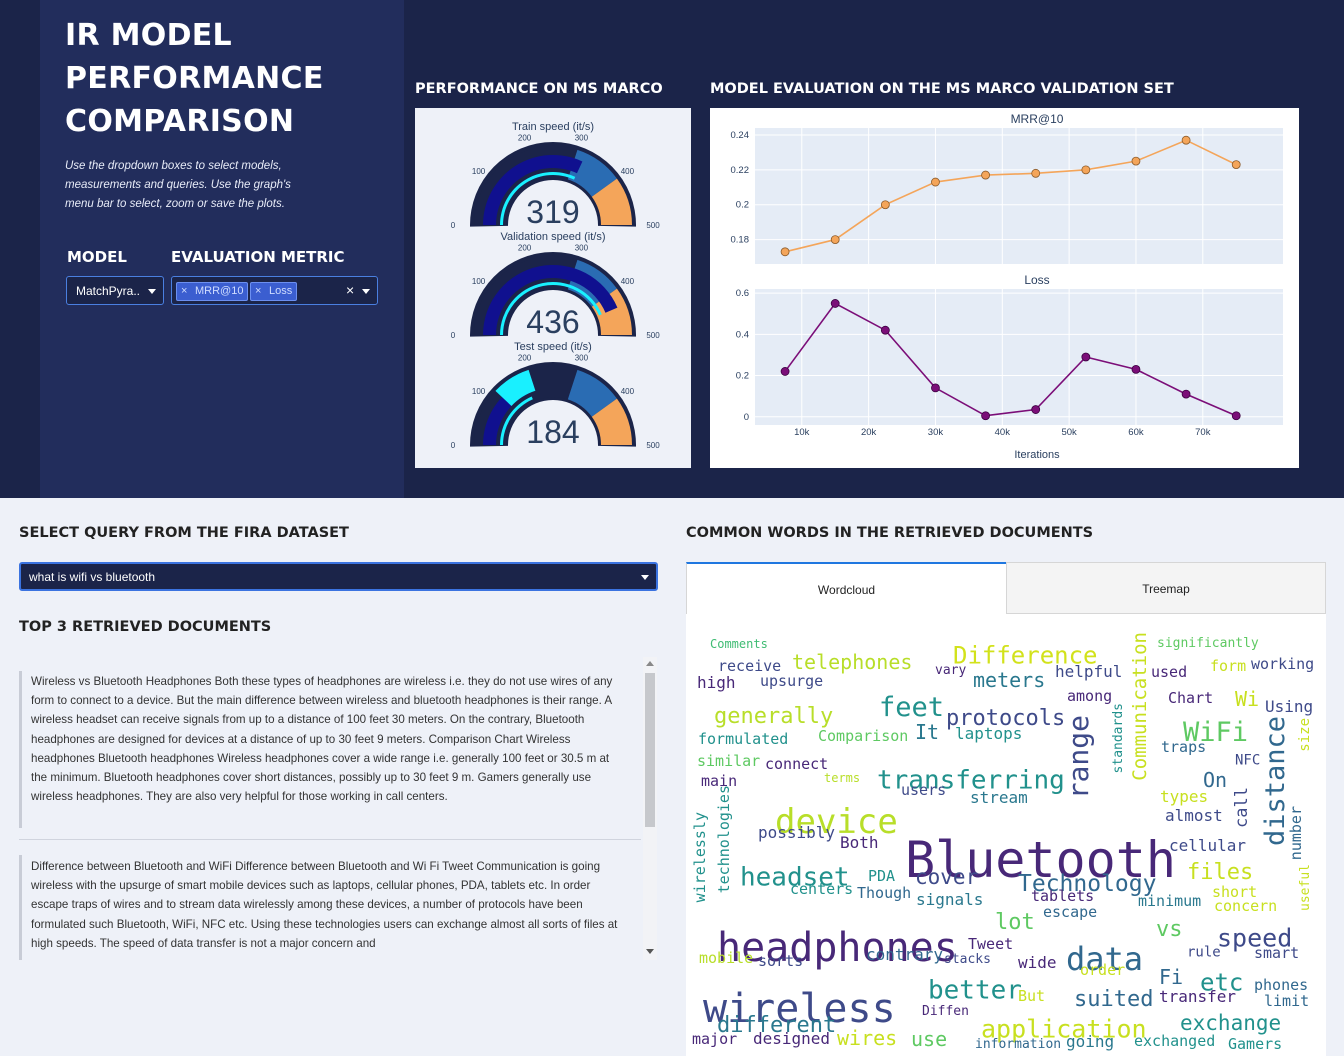  What do you see at coordinates (1118, 738) in the screenshot?
I see `wordcloud-word-vertical: standards` at bounding box center [1118, 738].